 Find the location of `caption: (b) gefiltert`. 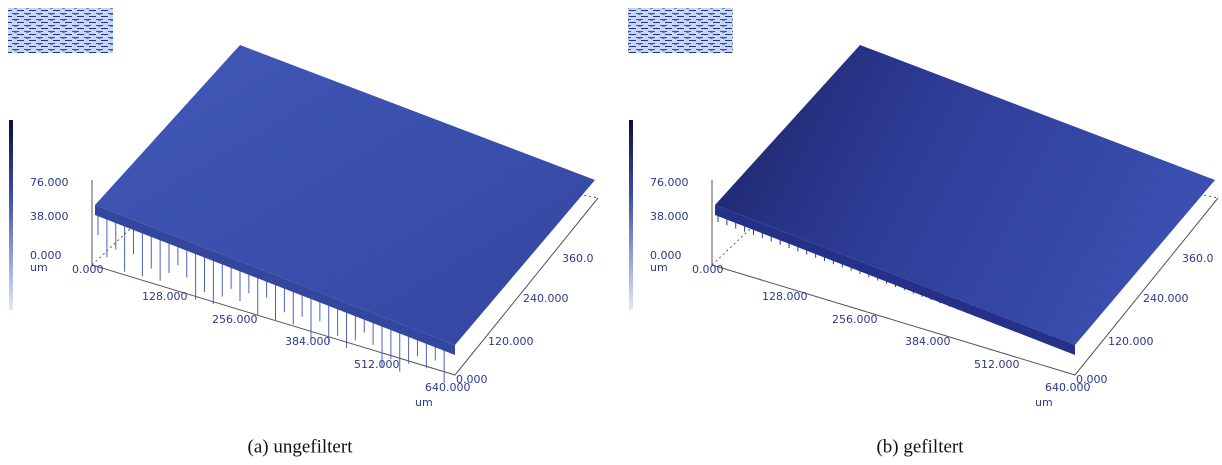

caption: (b) gefiltert is located at coordinates (920, 446).